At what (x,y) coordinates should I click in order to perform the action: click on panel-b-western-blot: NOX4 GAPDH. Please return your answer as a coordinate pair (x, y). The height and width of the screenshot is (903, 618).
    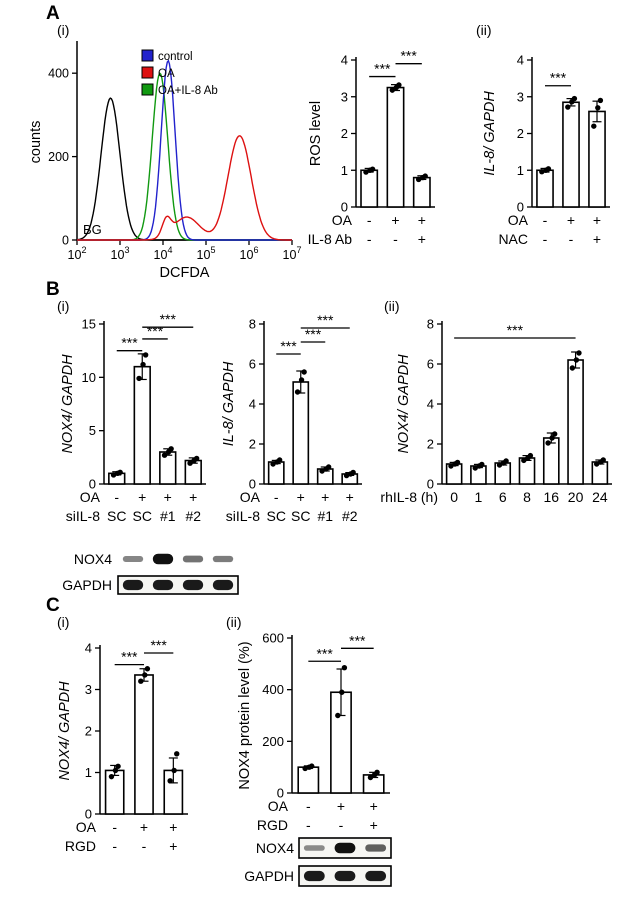
    Looking at the image, I should click on (155, 577).